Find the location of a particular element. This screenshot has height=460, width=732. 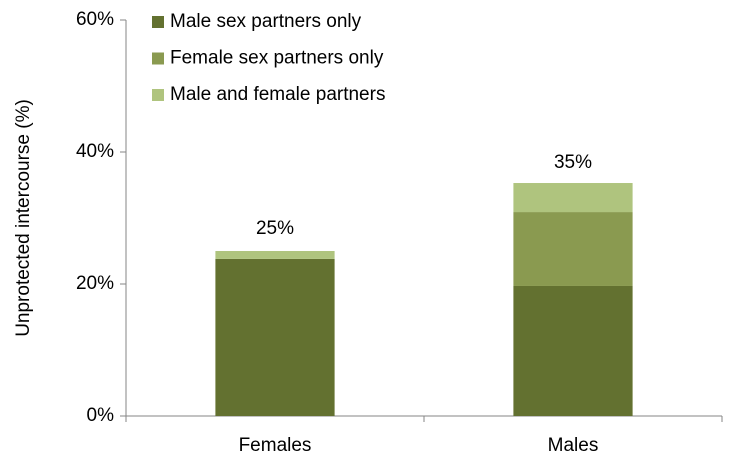

x-tick-label: Males is located at coordinates (573, 445).